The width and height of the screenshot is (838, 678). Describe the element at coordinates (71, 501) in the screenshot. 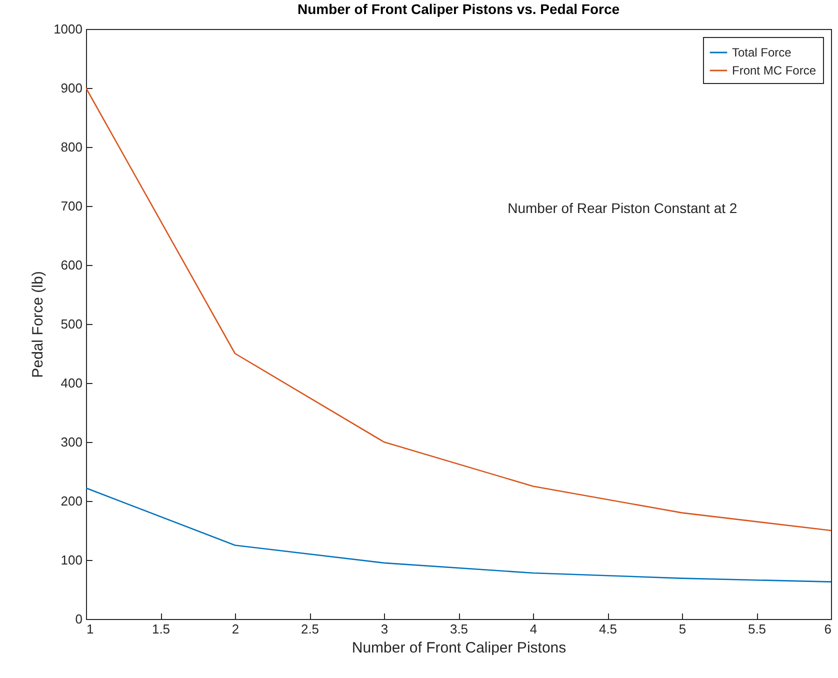

I see `y-tick-label: 200` at that location.